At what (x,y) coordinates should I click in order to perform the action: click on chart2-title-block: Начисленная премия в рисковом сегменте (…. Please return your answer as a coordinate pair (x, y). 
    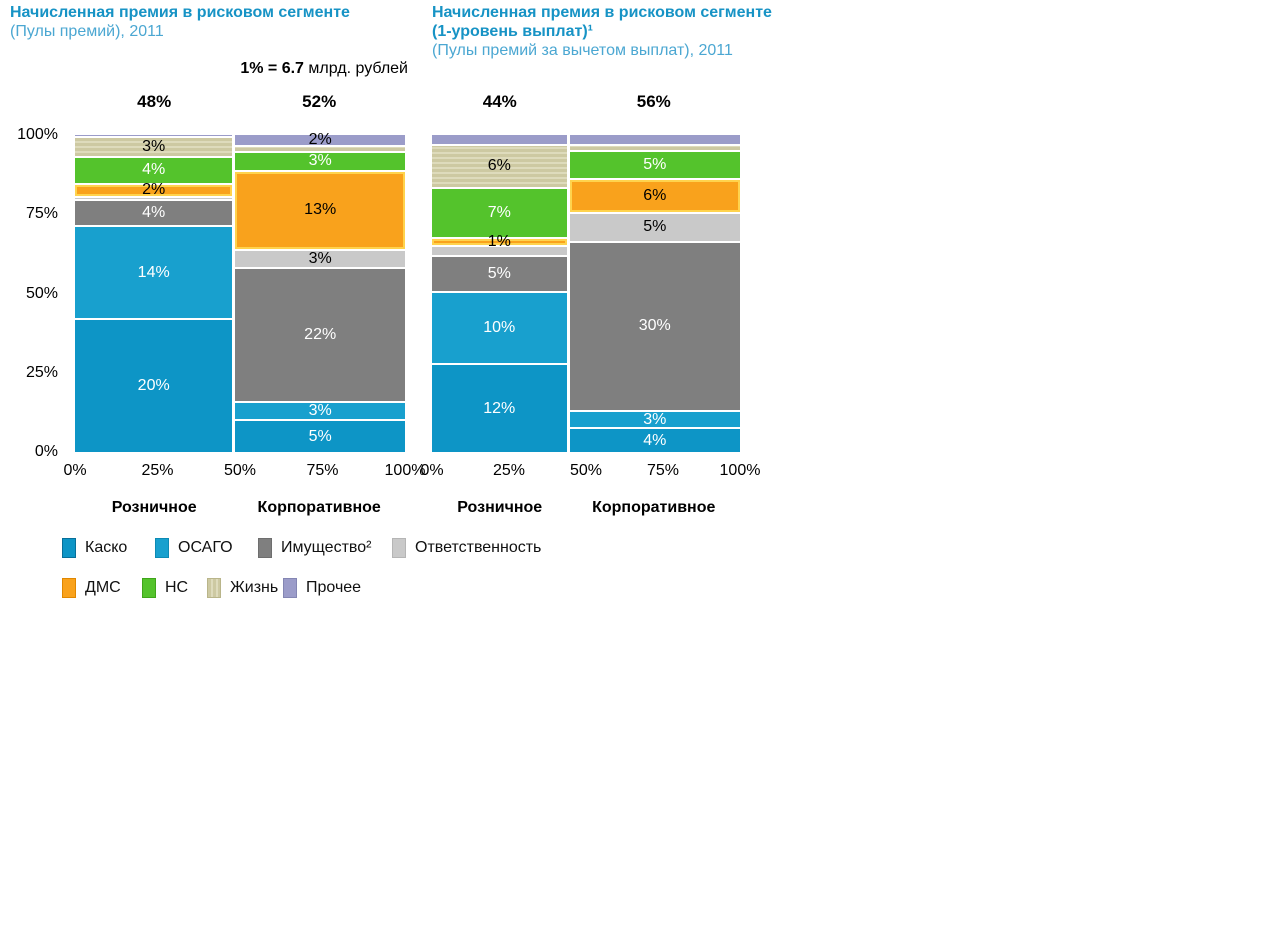
    Looking at the image, I should click on (632, 31).